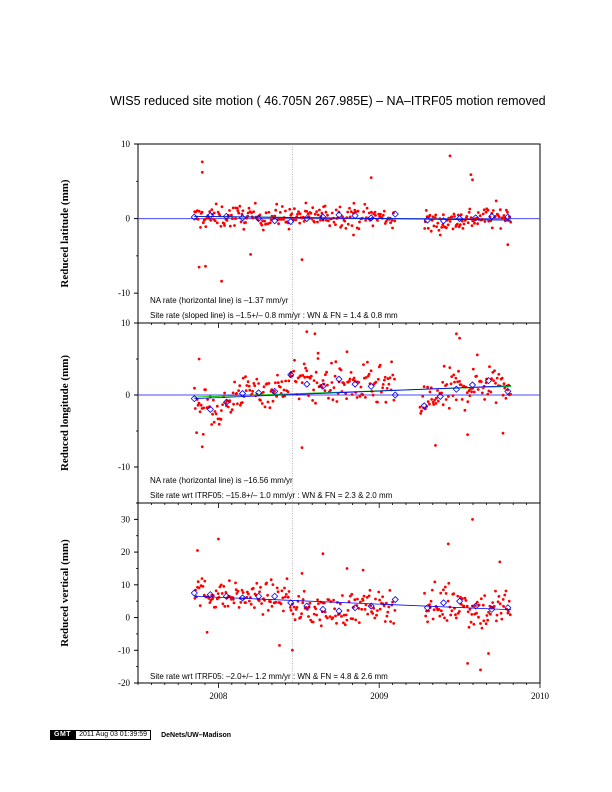 The width and height of the screenshot is (612, 792). Describe the element at coordinates (196, 735) in the screenshot. I see `credit: DeNets/UW–Madison` at that location.